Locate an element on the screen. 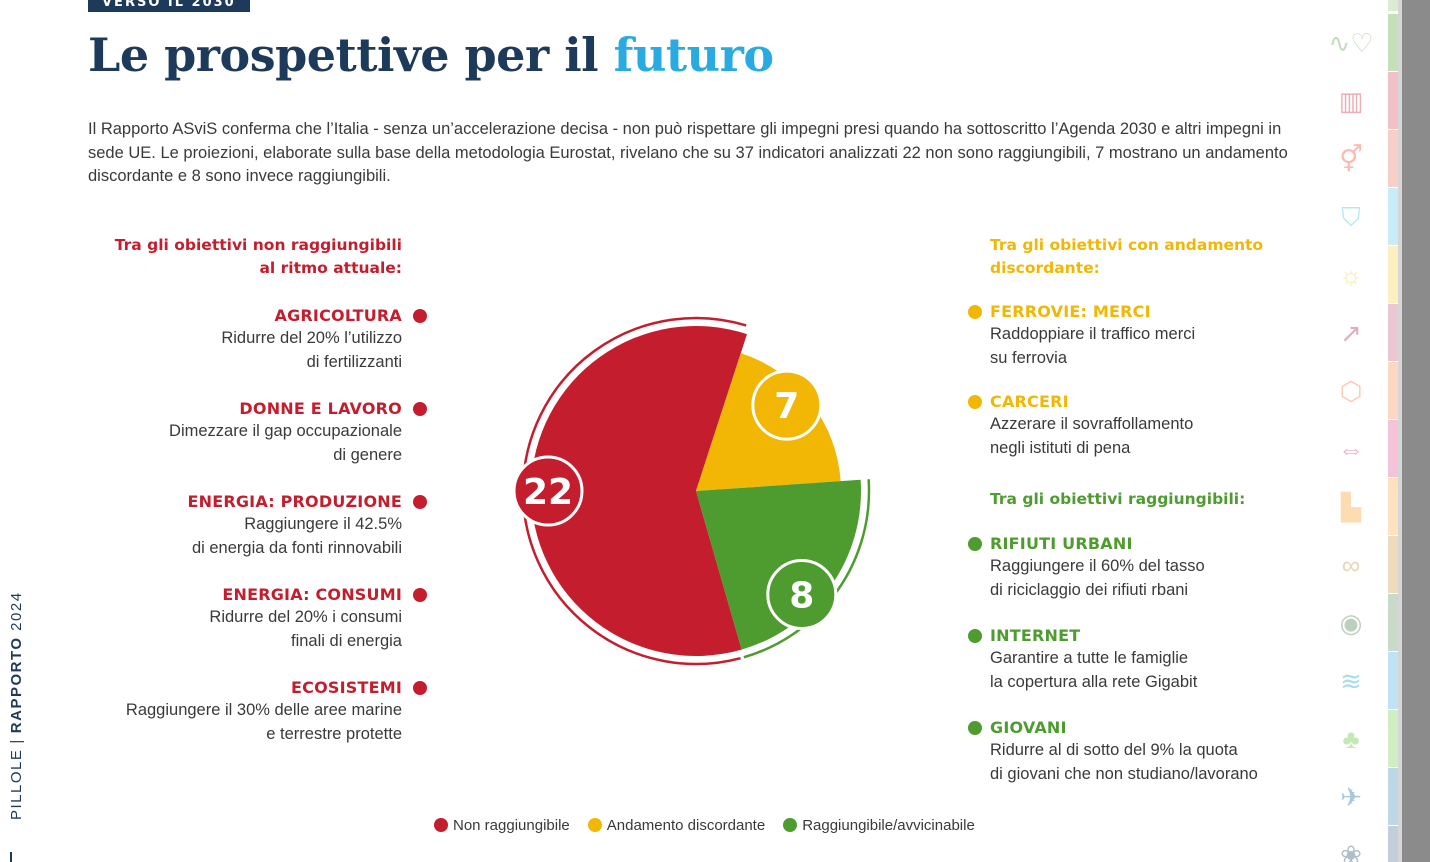  item-title: FERROVIE: MERCI is located at coordinates (1070, 311).